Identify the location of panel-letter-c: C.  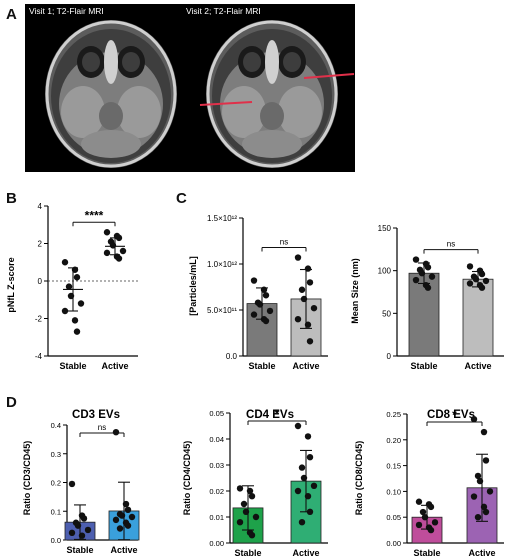
(181, 198).